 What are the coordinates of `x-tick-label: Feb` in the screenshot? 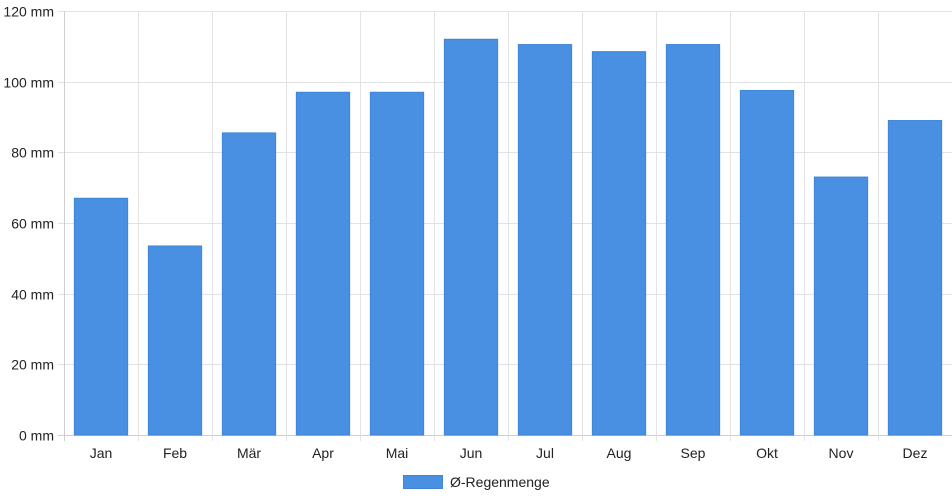 It's located at (175, 453).